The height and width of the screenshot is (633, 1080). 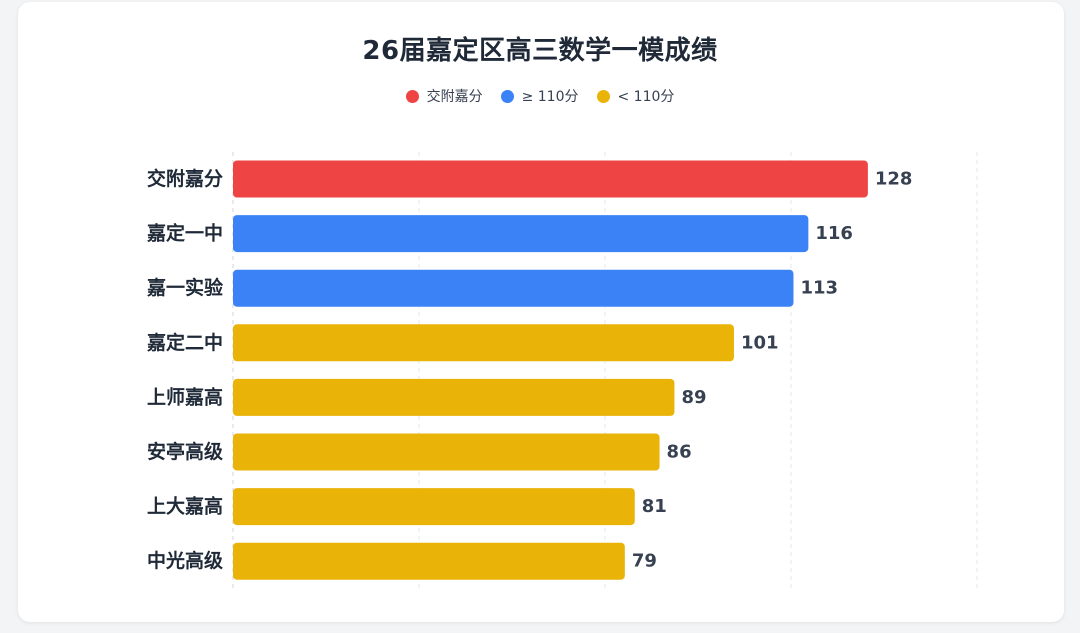 What do you see at coordinates (412, 96) in the screenshot?
I see `legend-swatch-red` at bounding box center [412, 96].